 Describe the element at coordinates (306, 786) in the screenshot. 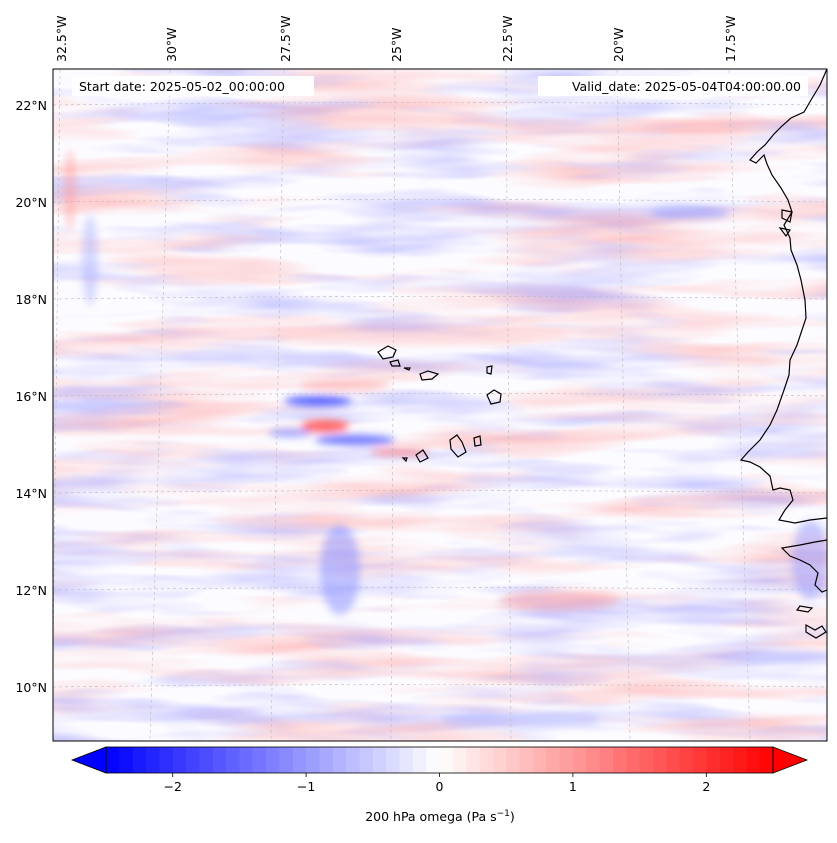

I see `colorbar-tick-label: −1` at that location.